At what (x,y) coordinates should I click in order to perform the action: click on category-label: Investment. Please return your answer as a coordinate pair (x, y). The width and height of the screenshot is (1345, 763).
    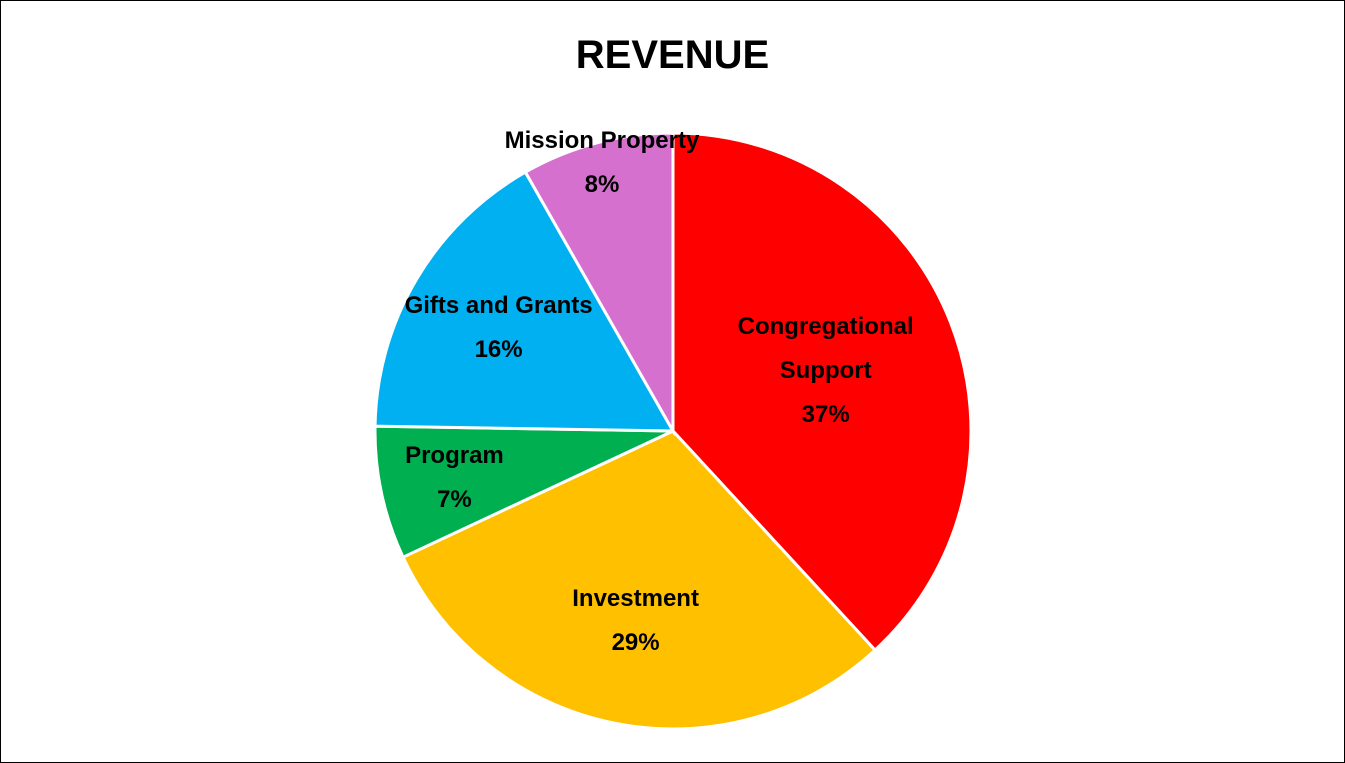
    Looking at the image, I should click on (635, 599).